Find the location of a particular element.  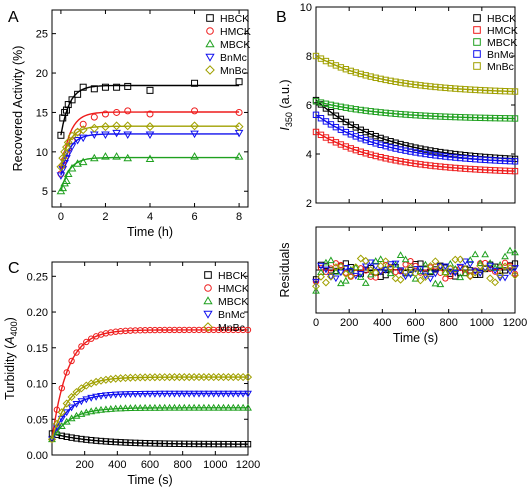

panel-b-y-tick-label-3: 8 is located at coordinates (309, 57).